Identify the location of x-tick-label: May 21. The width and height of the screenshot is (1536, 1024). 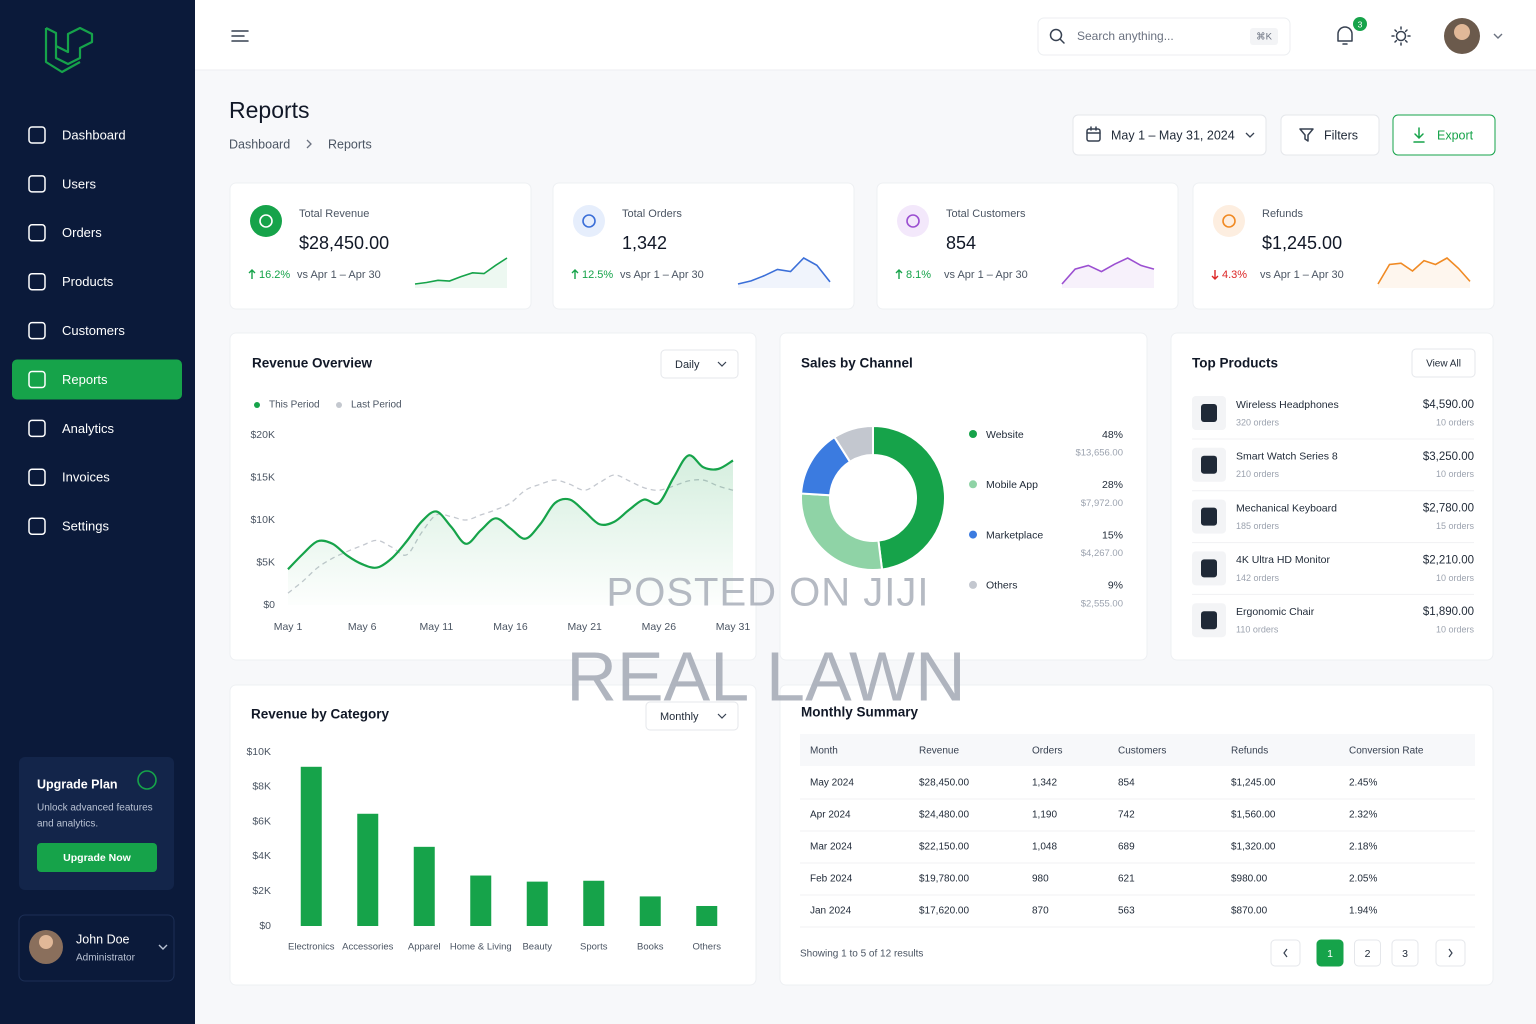
(584, 627).